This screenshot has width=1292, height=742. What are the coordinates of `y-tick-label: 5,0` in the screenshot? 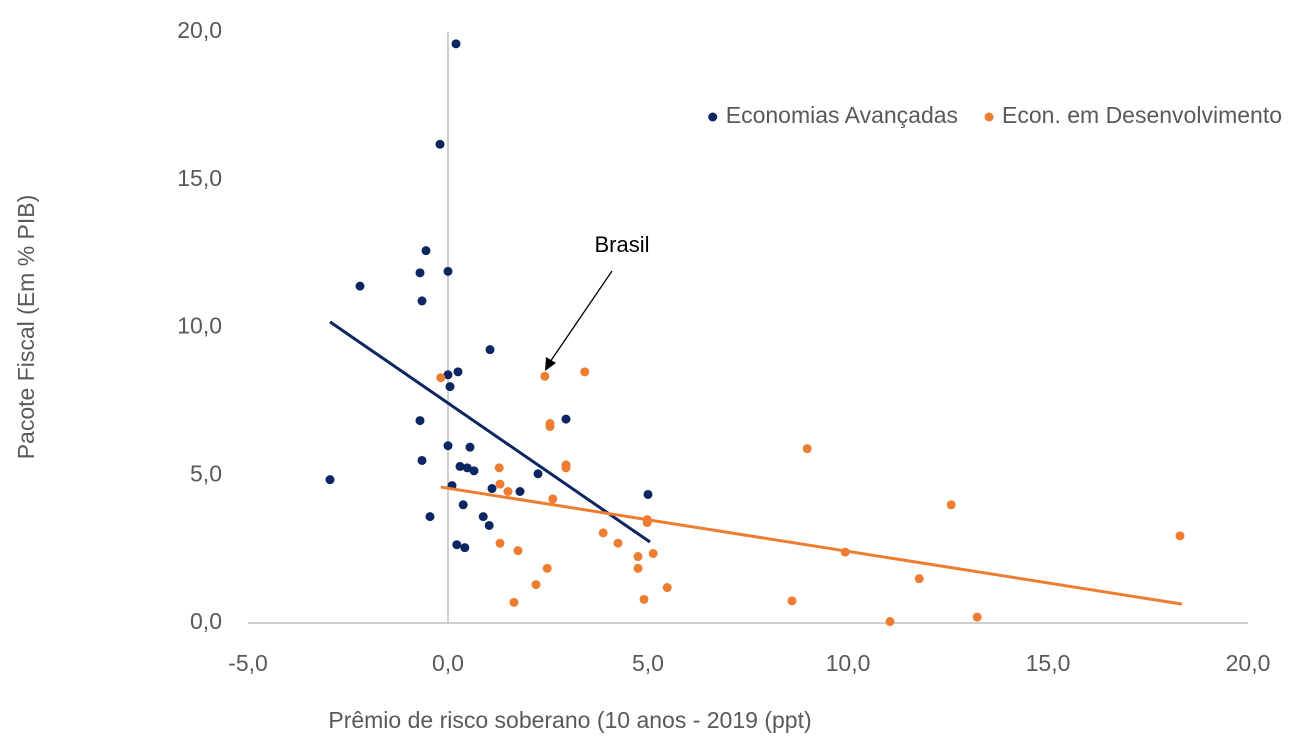 It's located at (206, 473).